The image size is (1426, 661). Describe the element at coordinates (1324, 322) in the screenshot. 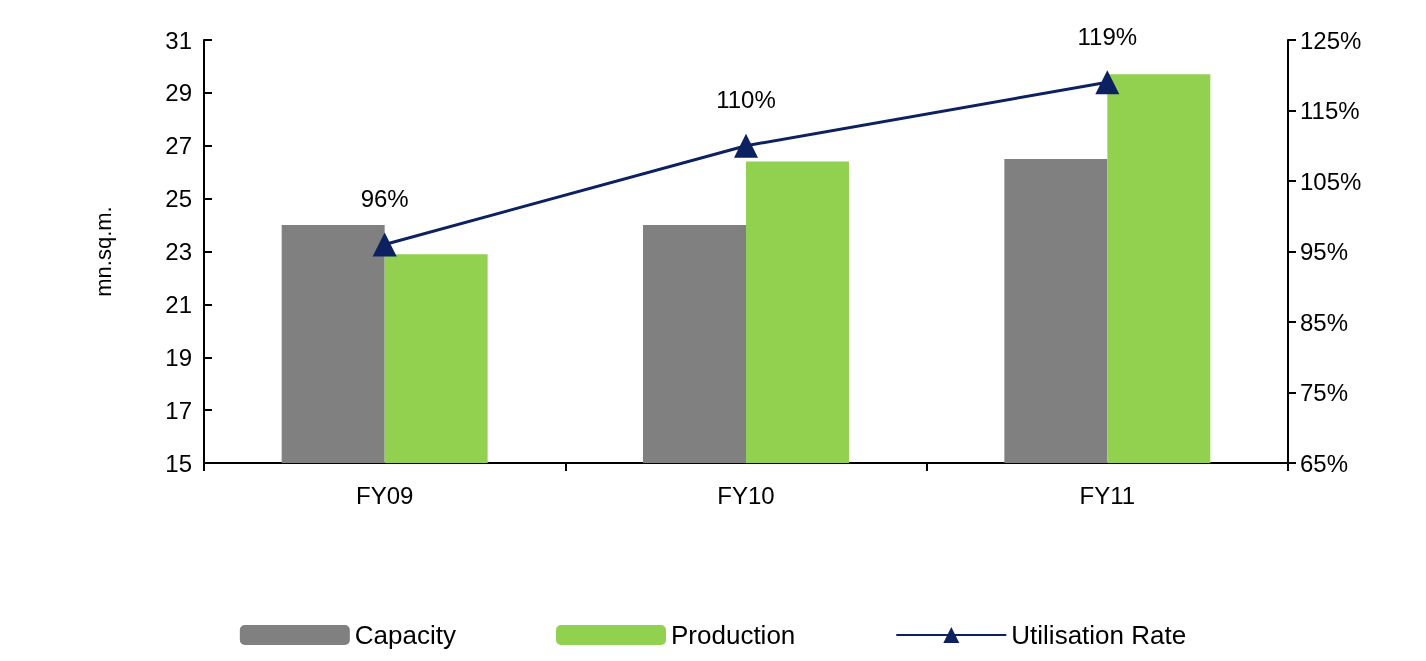

I see `y2-tick-label: 85%` at that location.